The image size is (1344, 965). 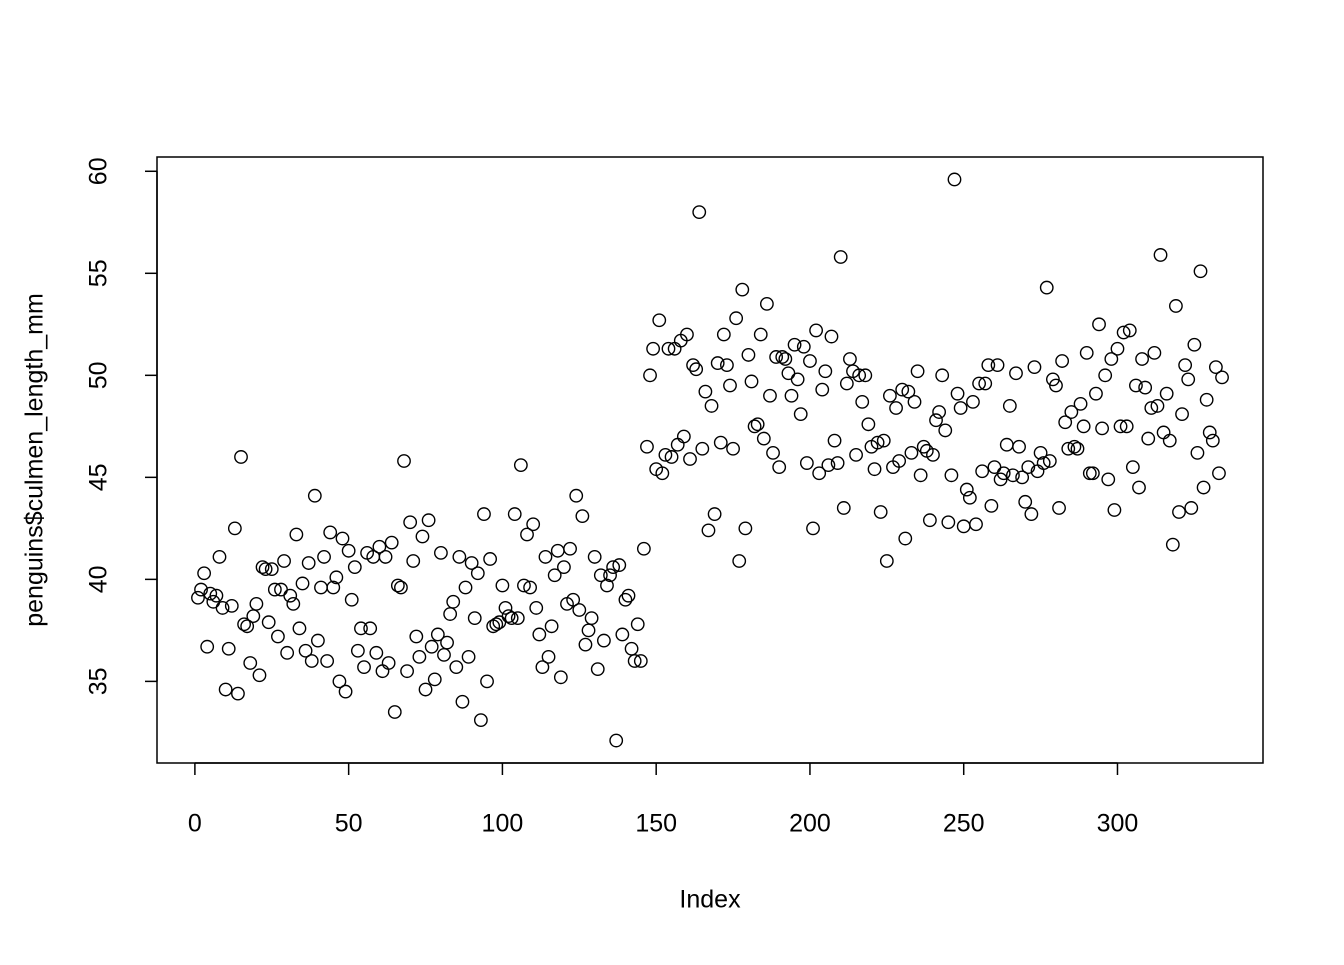 I want to click on x-tick-label: 250, so click(x=964, y=824).